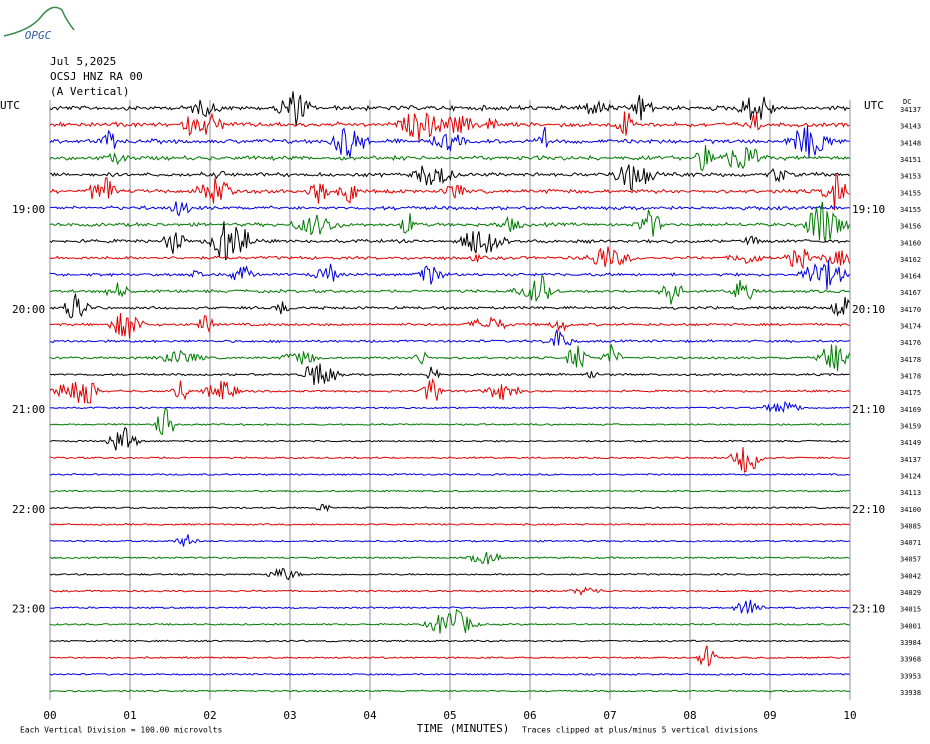 Image resolution: width=930 pixels, height=744 pixels. I want to click on dc-value: 34085, so click(910, 526).